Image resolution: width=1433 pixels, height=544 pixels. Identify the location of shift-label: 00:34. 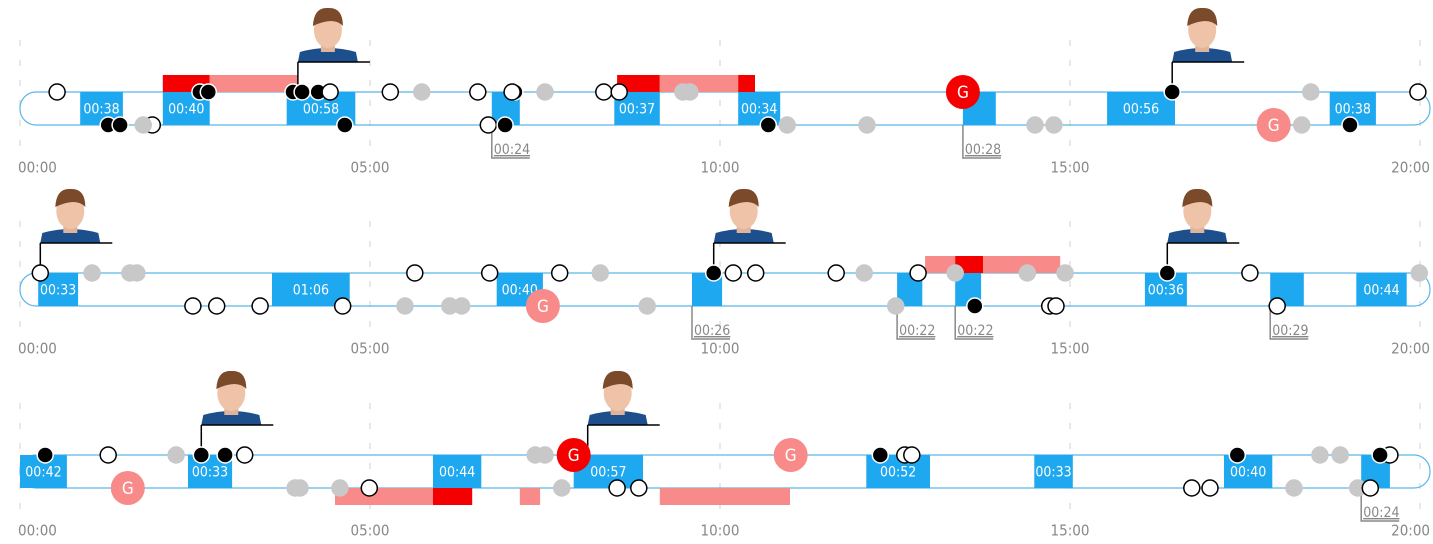
(759, 110).